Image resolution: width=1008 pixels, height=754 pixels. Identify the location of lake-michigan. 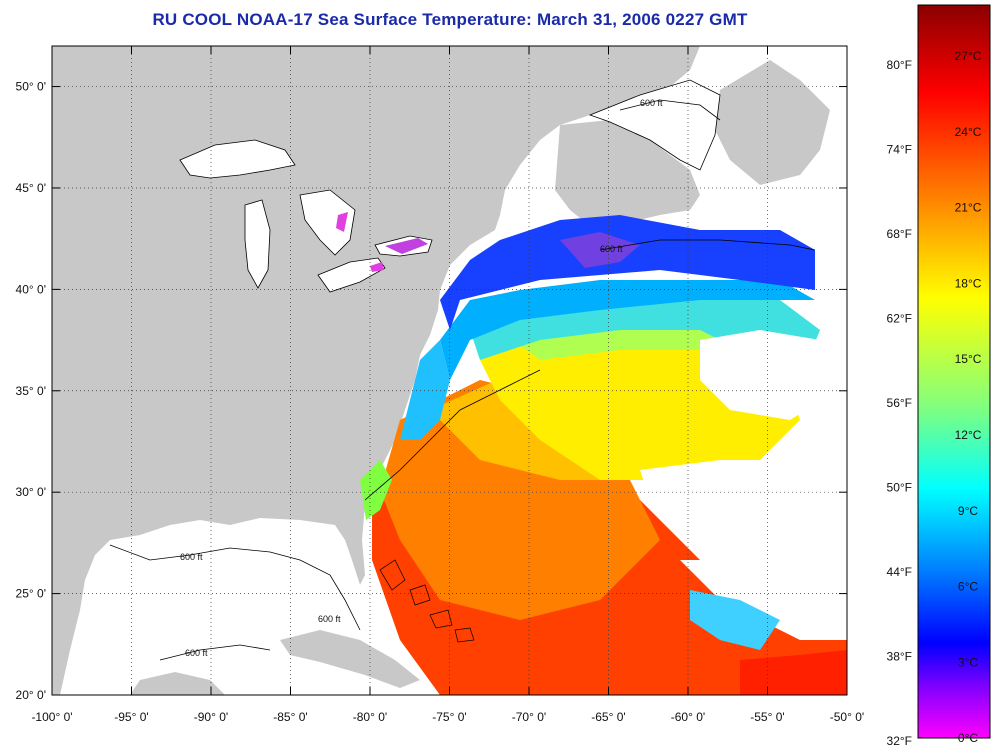
(257, 244).